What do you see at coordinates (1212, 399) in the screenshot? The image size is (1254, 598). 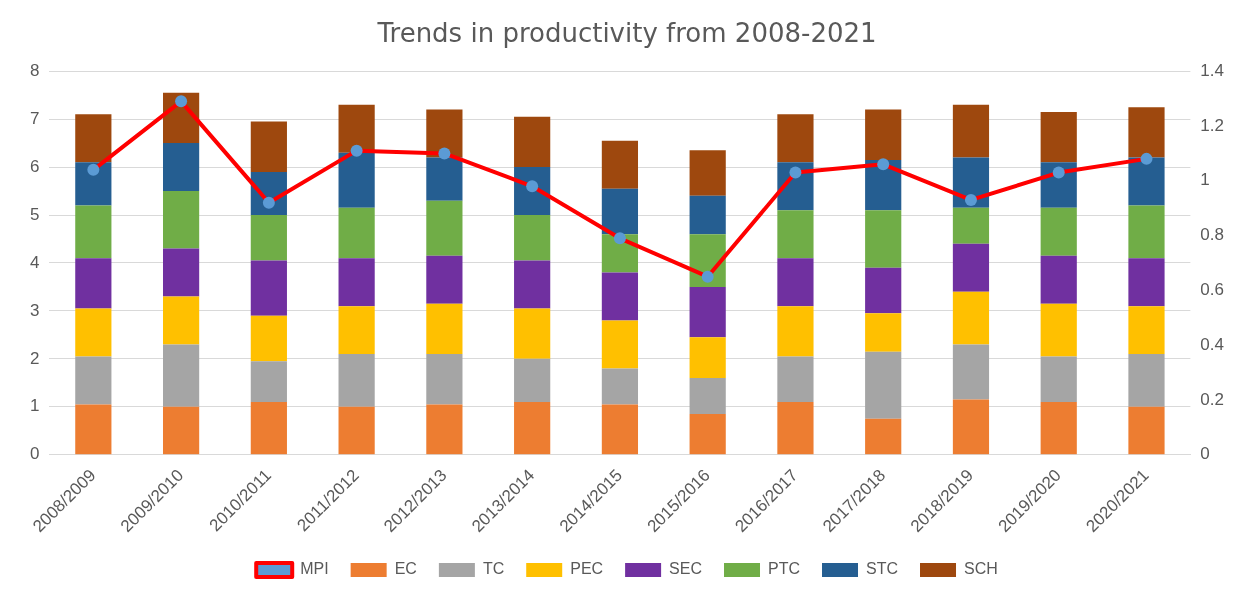 I see `y2-tick-label: 0.2` at bounding box center [1212, 399].